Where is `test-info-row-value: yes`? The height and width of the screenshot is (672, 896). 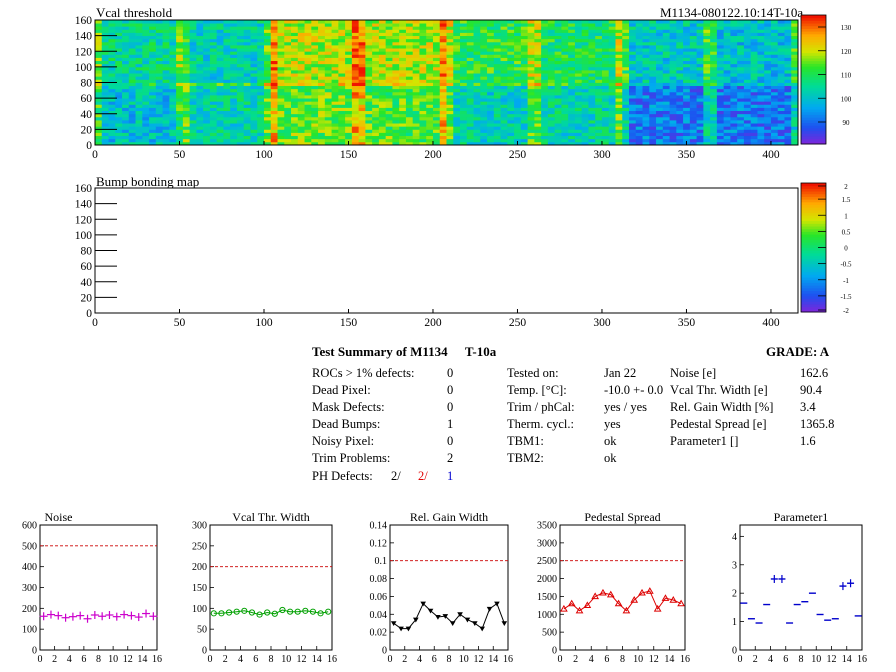 test-info-row-value: yes is located at coordinates (612, 424).